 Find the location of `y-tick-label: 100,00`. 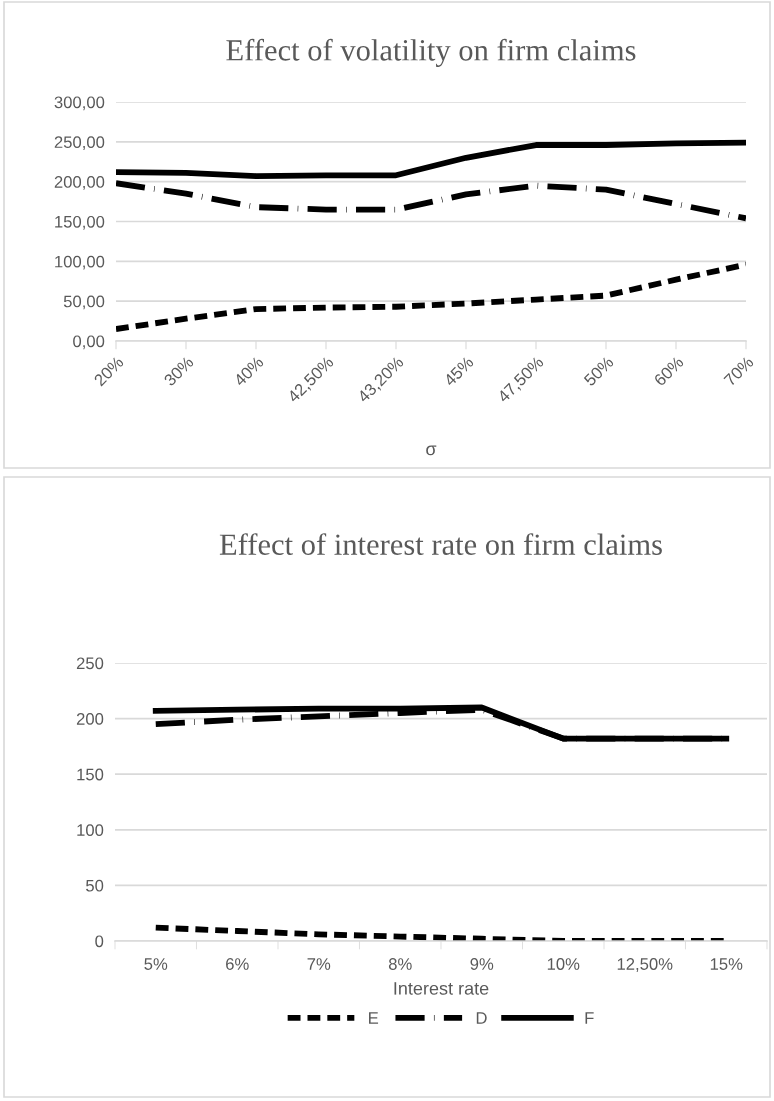

y-tick-label: 100,00 is located at coordinates (80, 262).